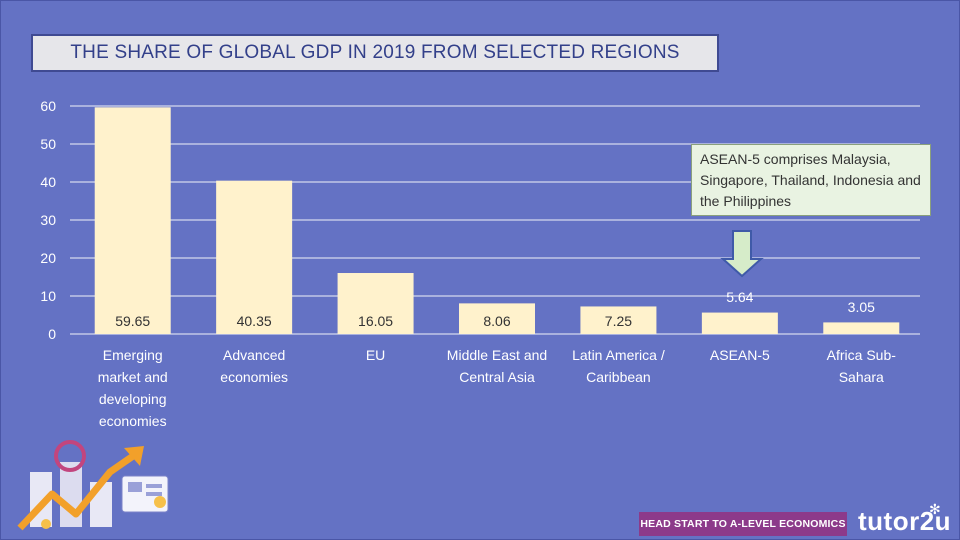 The width and height of the screenshot is (960, 540). I want to click on category-label: Advanced, so click(254, 355).